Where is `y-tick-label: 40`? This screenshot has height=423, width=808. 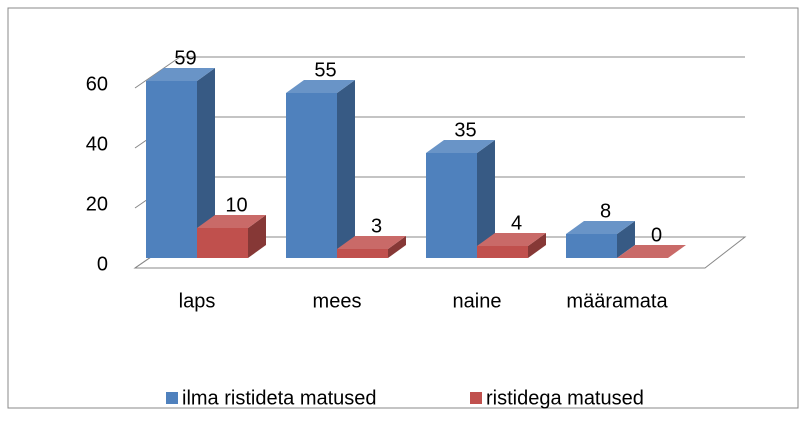
y-tick-label: 40 is located at coordinates (97, 144).